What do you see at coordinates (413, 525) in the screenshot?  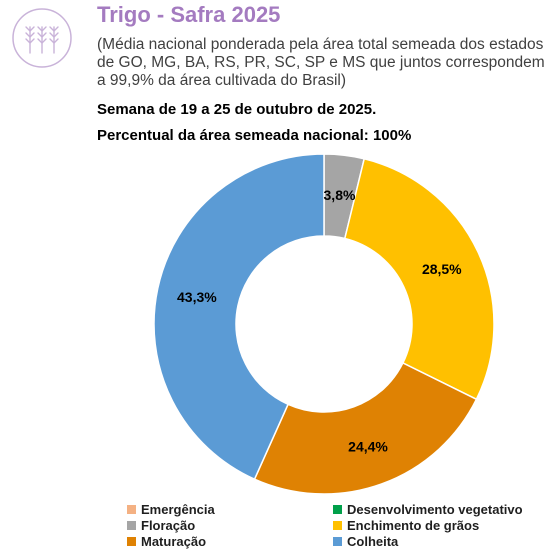 I see `legend-label: Enchimento de grãos` at bounding box center [413, 525].